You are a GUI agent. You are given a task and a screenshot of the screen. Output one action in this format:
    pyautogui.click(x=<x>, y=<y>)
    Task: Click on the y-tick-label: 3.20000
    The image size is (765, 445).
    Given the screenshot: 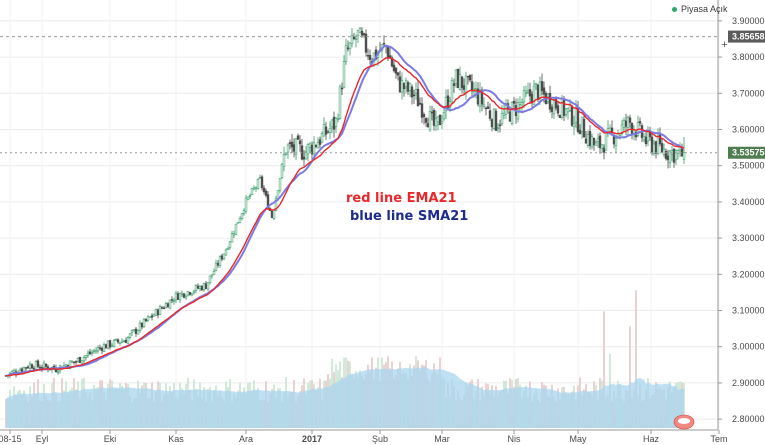 What is the action you would take?
    pyautogui.click(x=748, y=274)
    